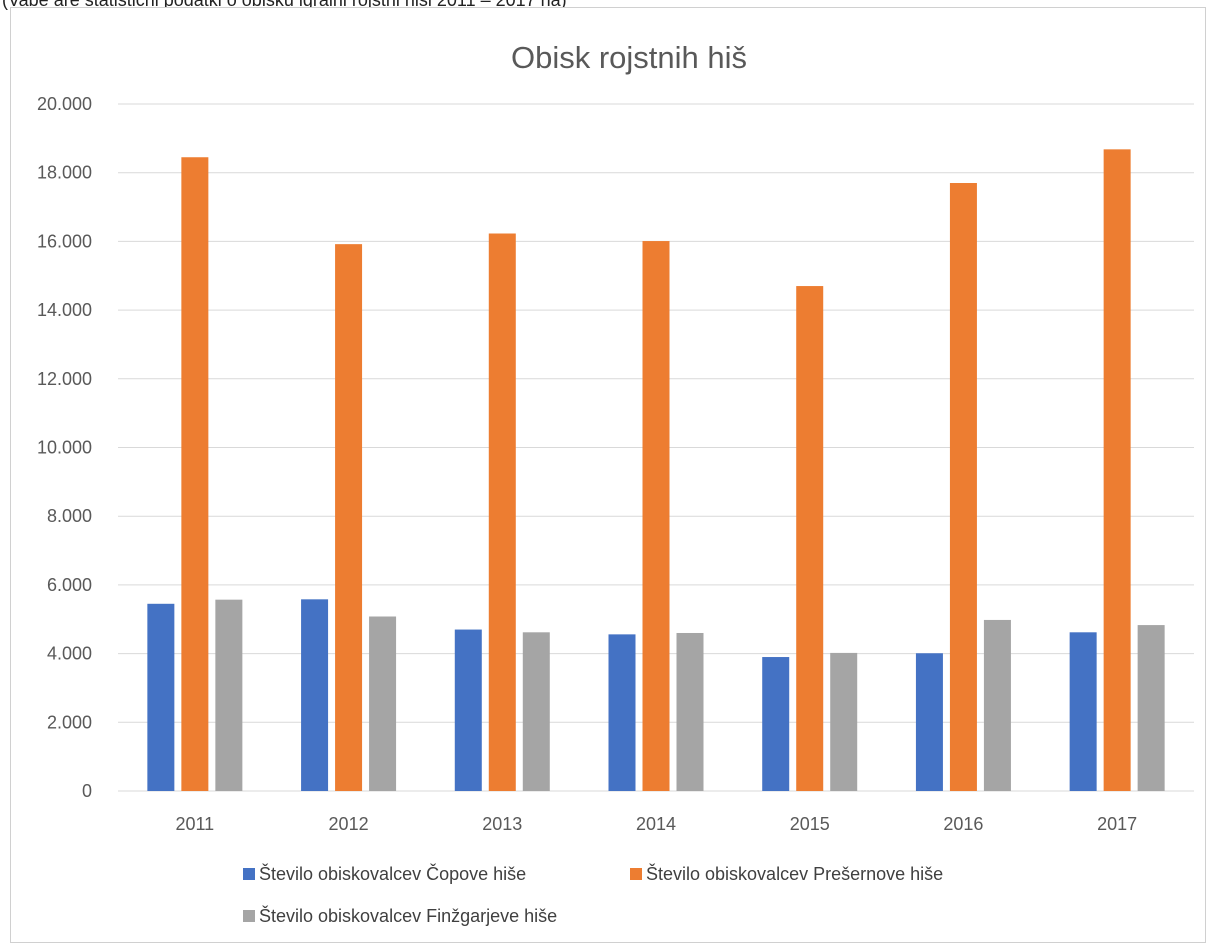  I want to click on y-tick-label: 6.000, so click(69, 585).